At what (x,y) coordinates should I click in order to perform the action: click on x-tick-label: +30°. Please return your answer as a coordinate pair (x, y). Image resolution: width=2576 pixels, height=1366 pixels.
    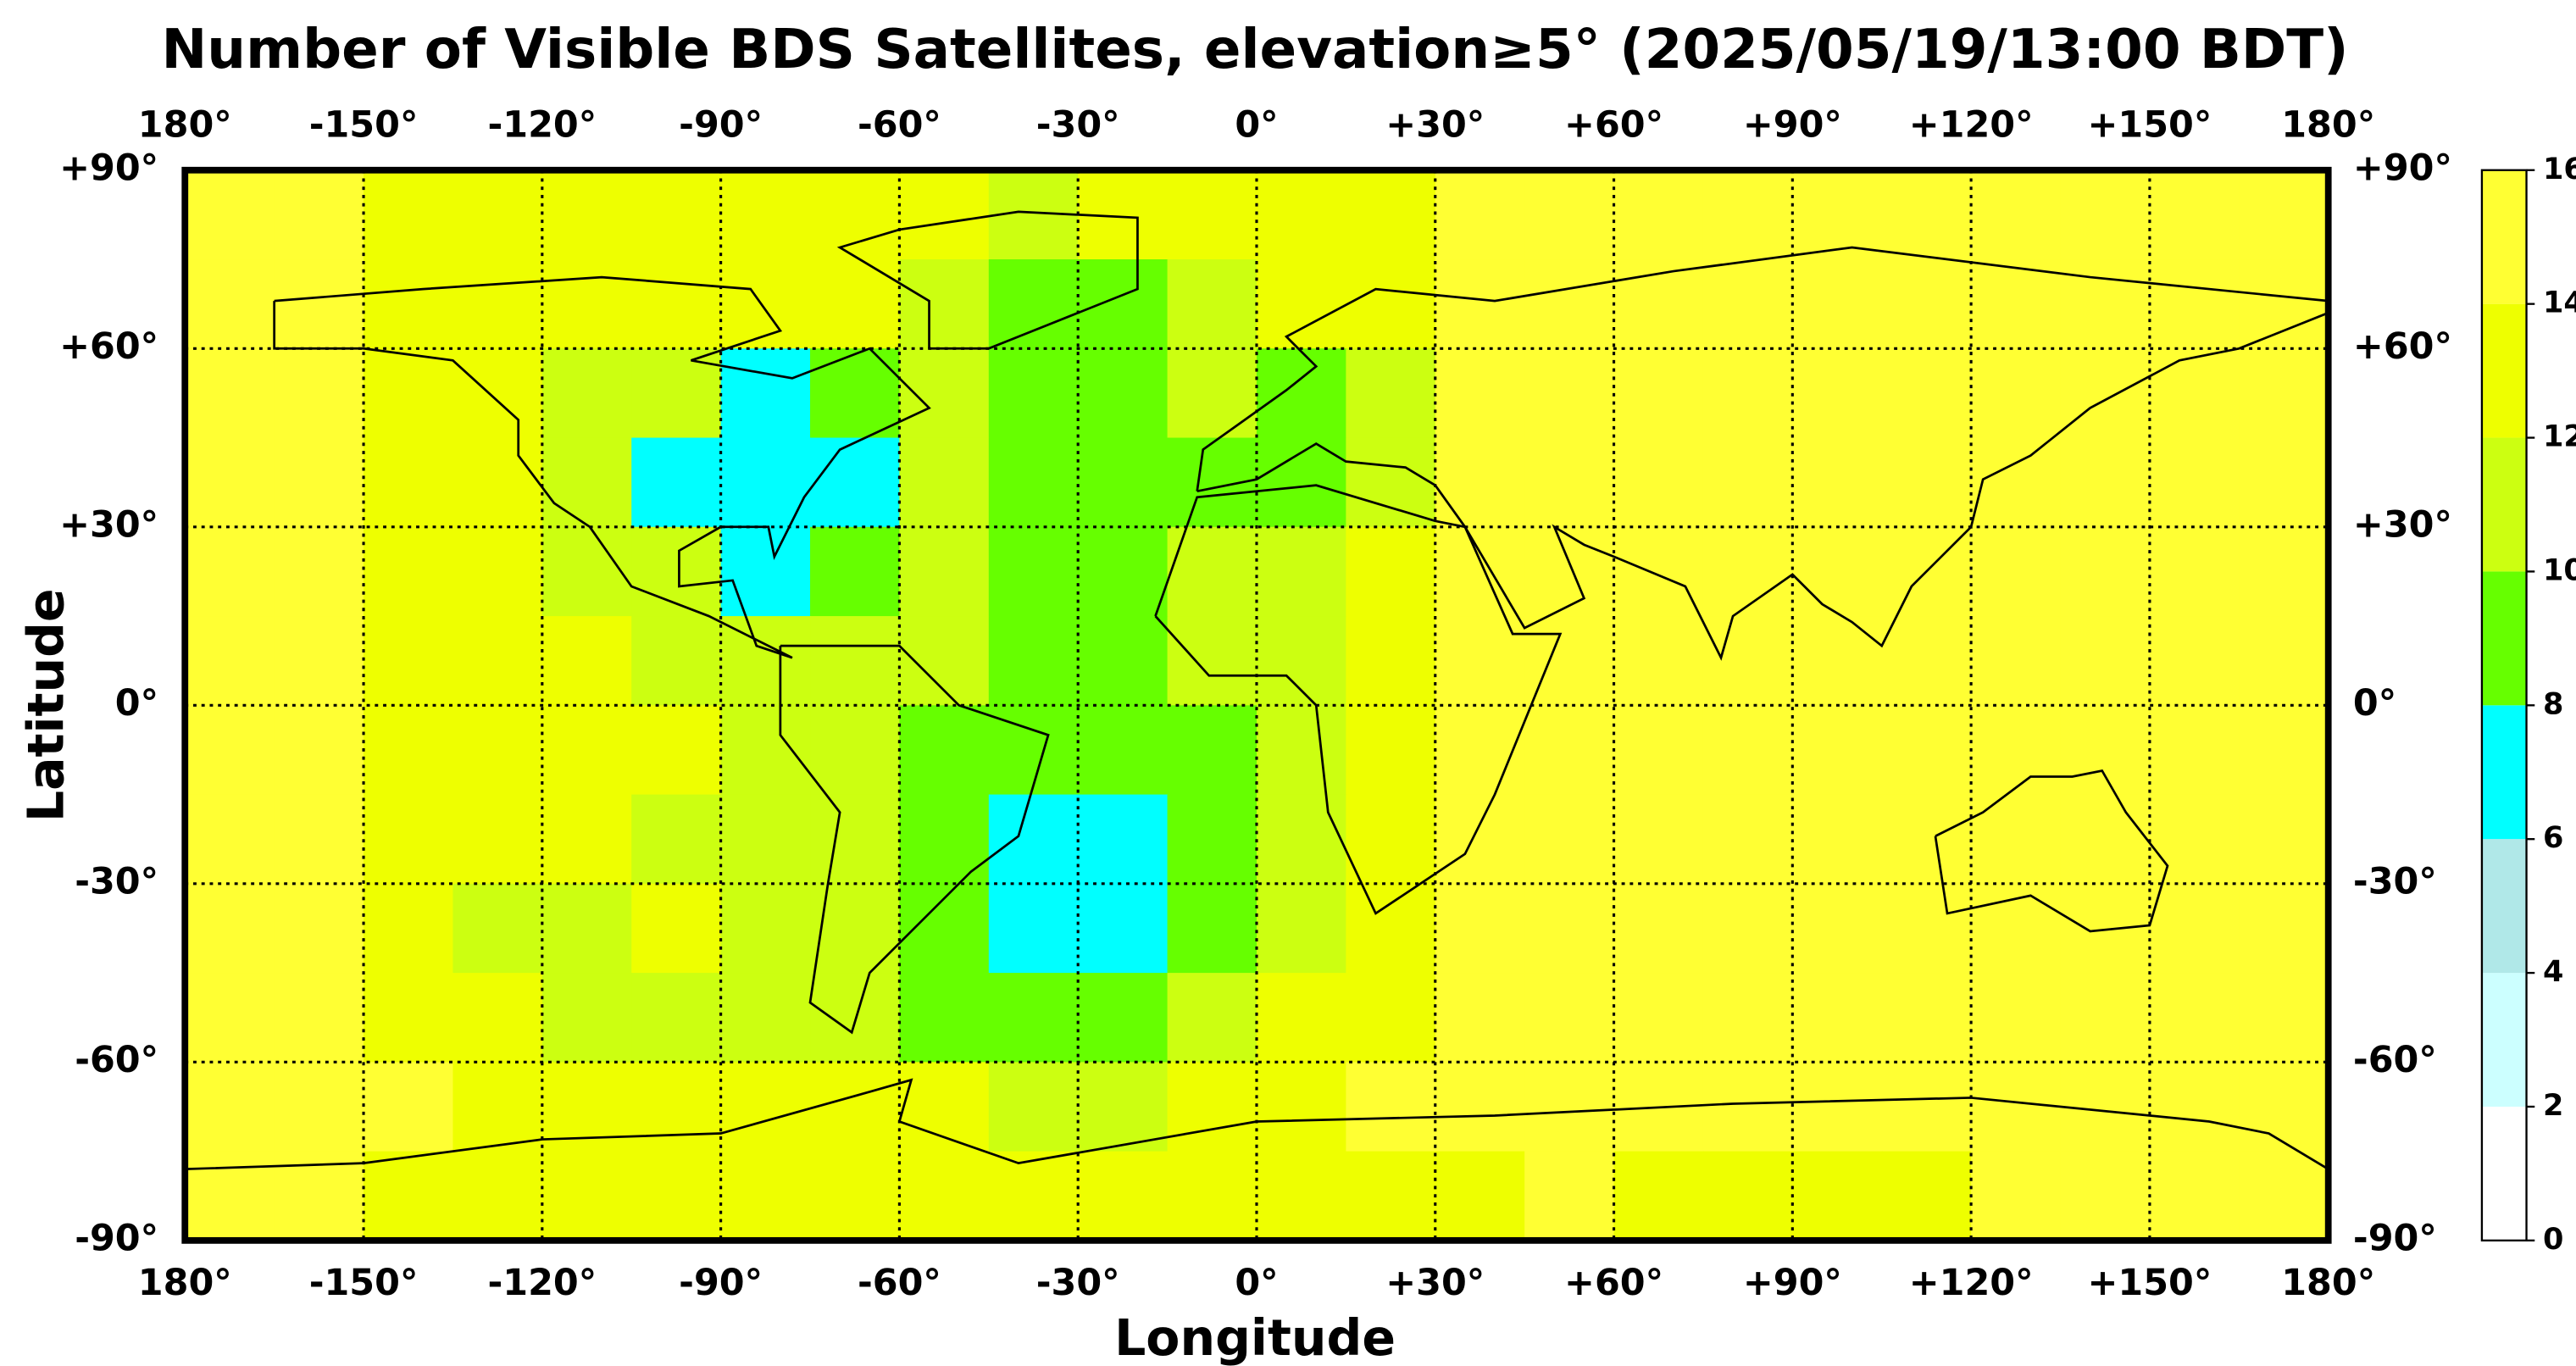
    Looking at the image, I should click on (1435, 125).